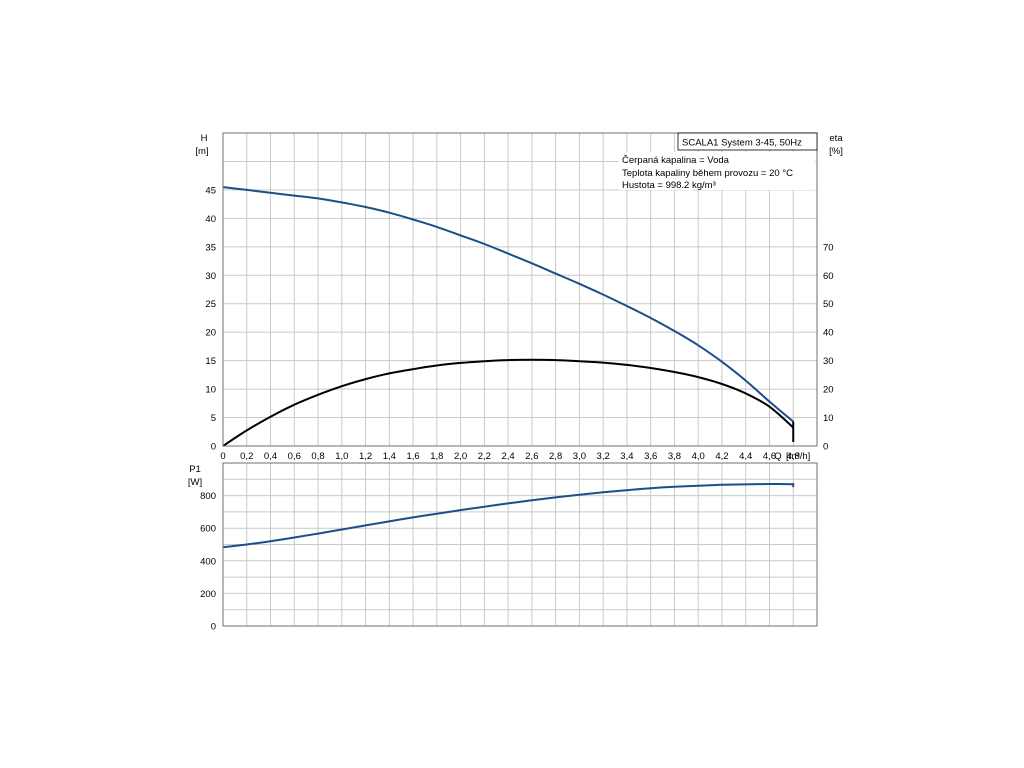 The height and width of the screenshot is (768, 1024). Describe the element at coordinates (508, 456) in the screenshot. I see `x-tick-label: 2,4` at that location.